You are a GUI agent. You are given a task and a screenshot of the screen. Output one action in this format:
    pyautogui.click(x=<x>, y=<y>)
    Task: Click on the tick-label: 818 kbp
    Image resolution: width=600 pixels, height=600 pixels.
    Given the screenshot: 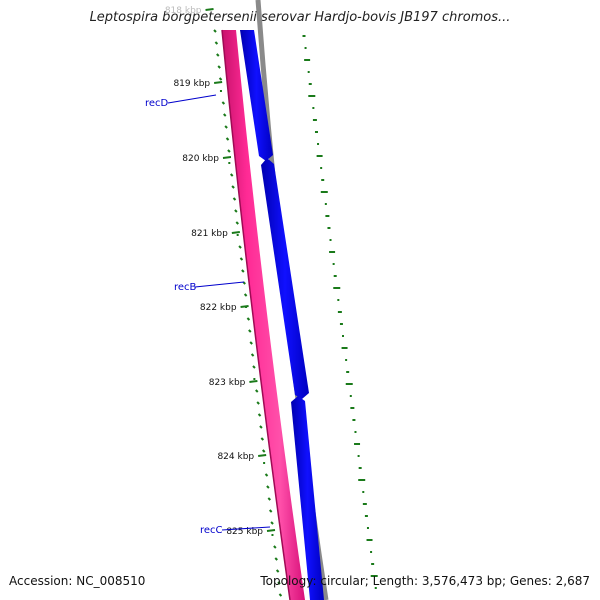 What is the action you would take?
    pyautogui.click(x=183, y=11)
    